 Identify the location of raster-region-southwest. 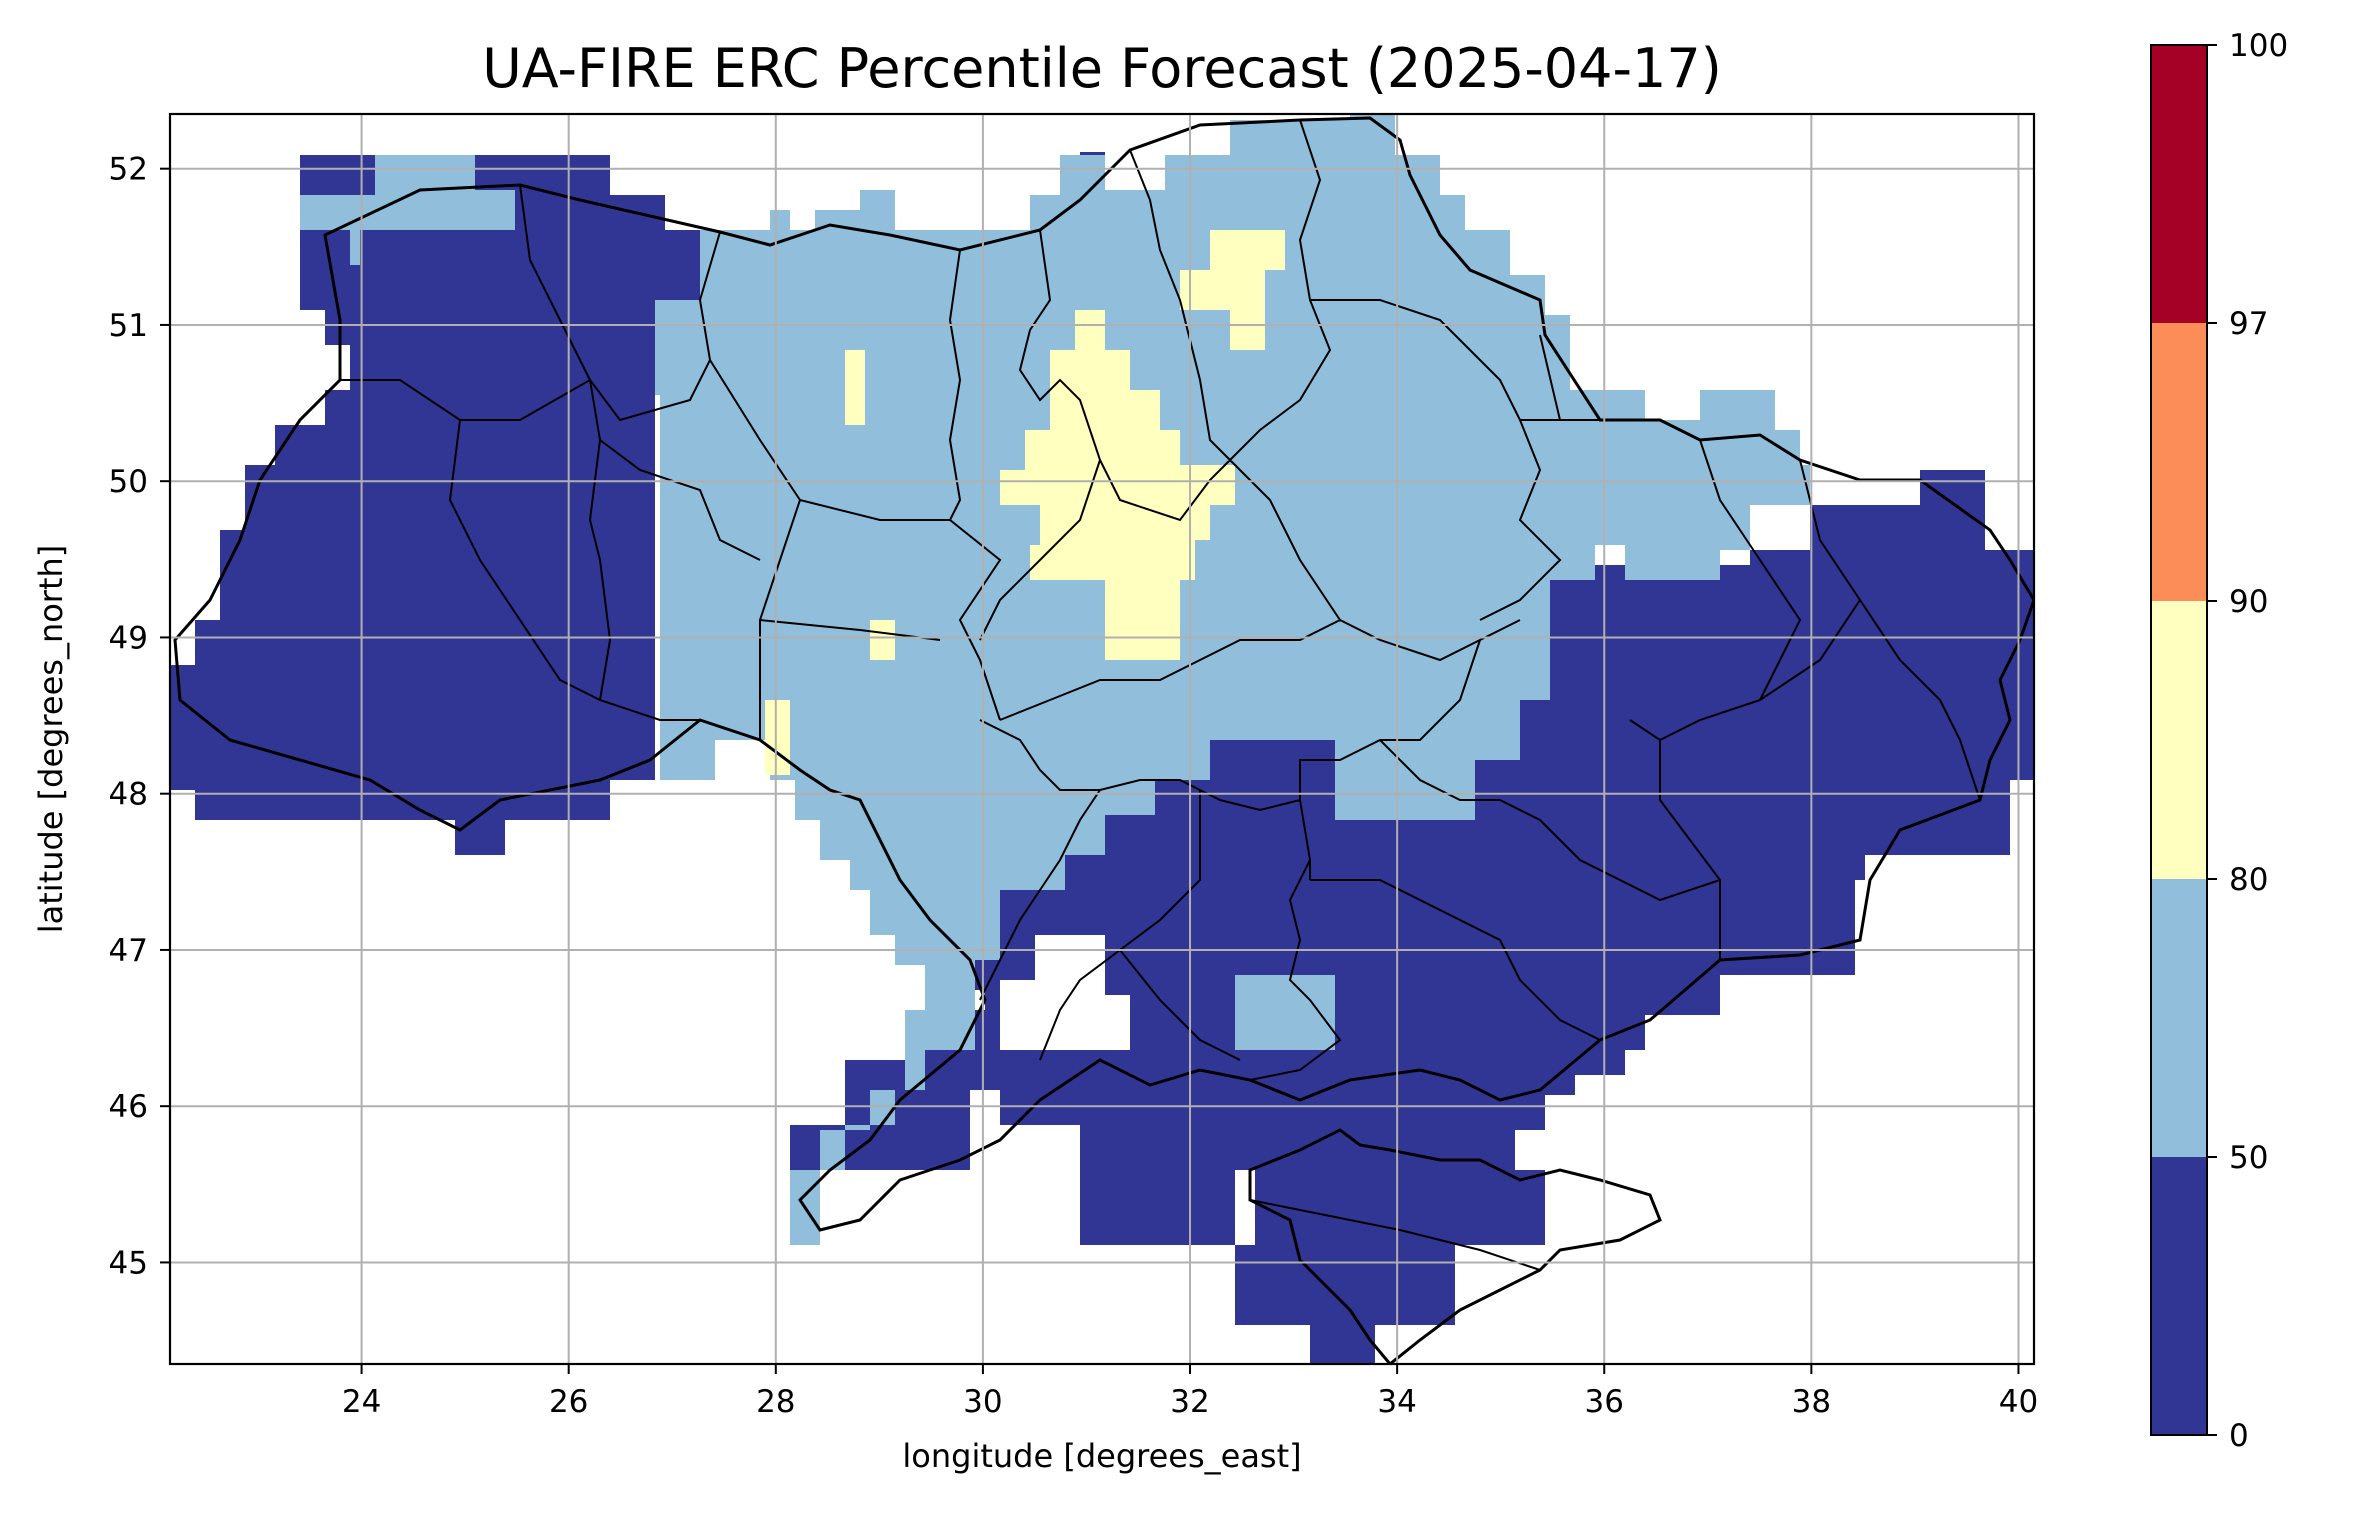
(867, 1127).